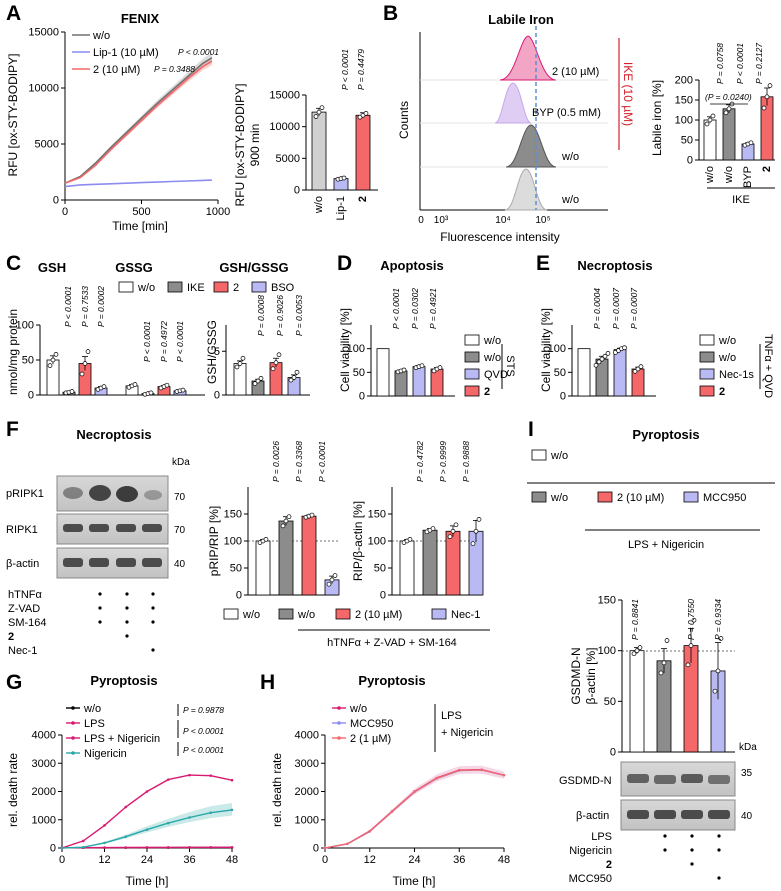  Describe the element at coordinates (307, 820) in the screenshot. I see `h-ytick-label: 1000` at that location.